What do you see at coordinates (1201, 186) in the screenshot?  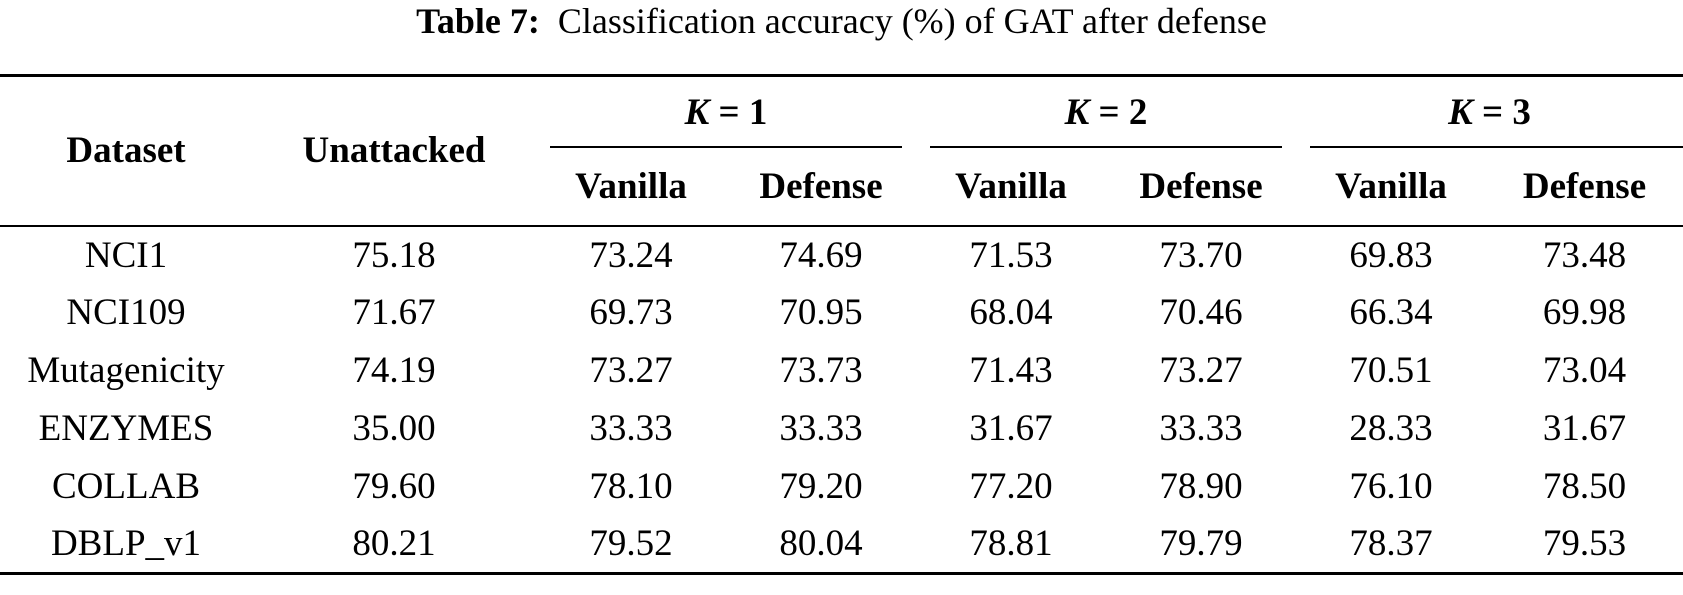 I see `subheader-k2-defense: Defense` at bounding box center [1201, 186].